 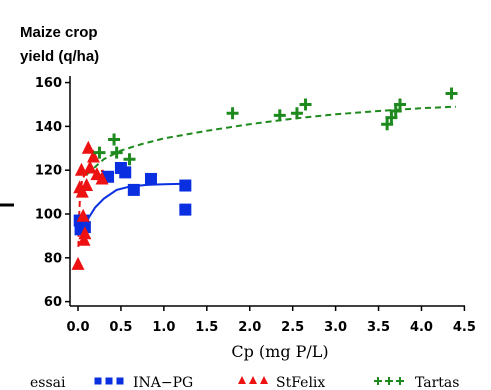 What do you see at coordinates (378, 327) in the screenshot?
I see `x-tick-label: 3.5` at bounding box center [378, 327].